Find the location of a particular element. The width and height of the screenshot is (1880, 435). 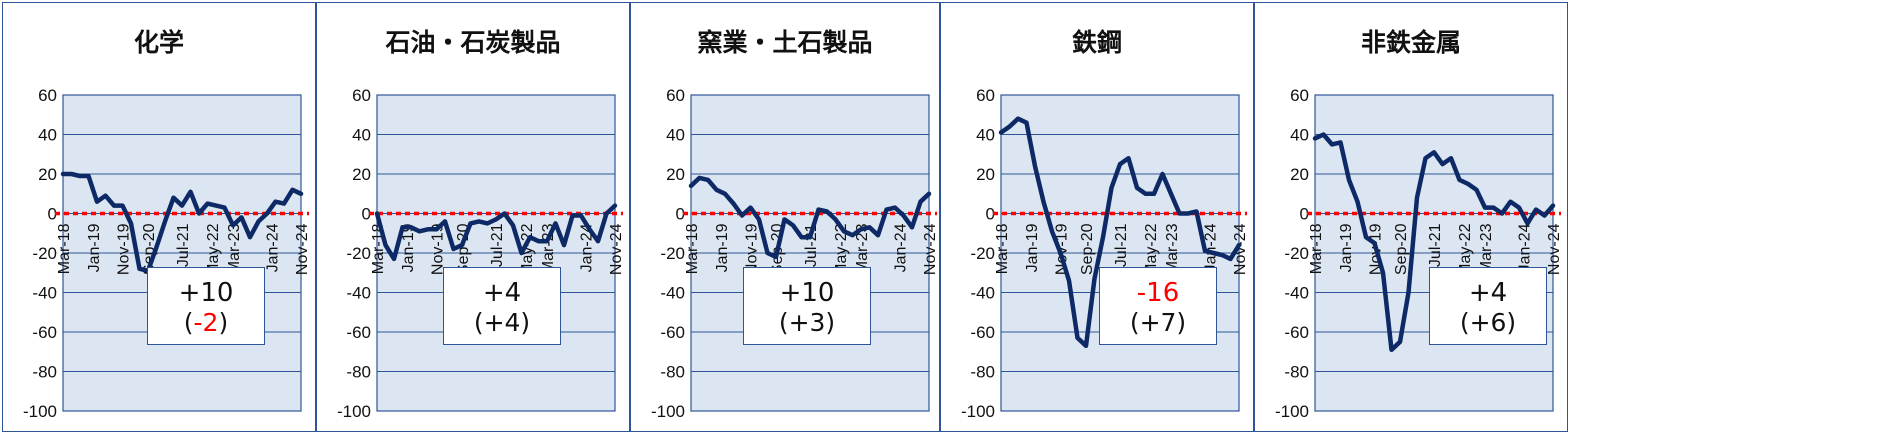

summary-change-value: -2 is located at coordinates (206, 322).